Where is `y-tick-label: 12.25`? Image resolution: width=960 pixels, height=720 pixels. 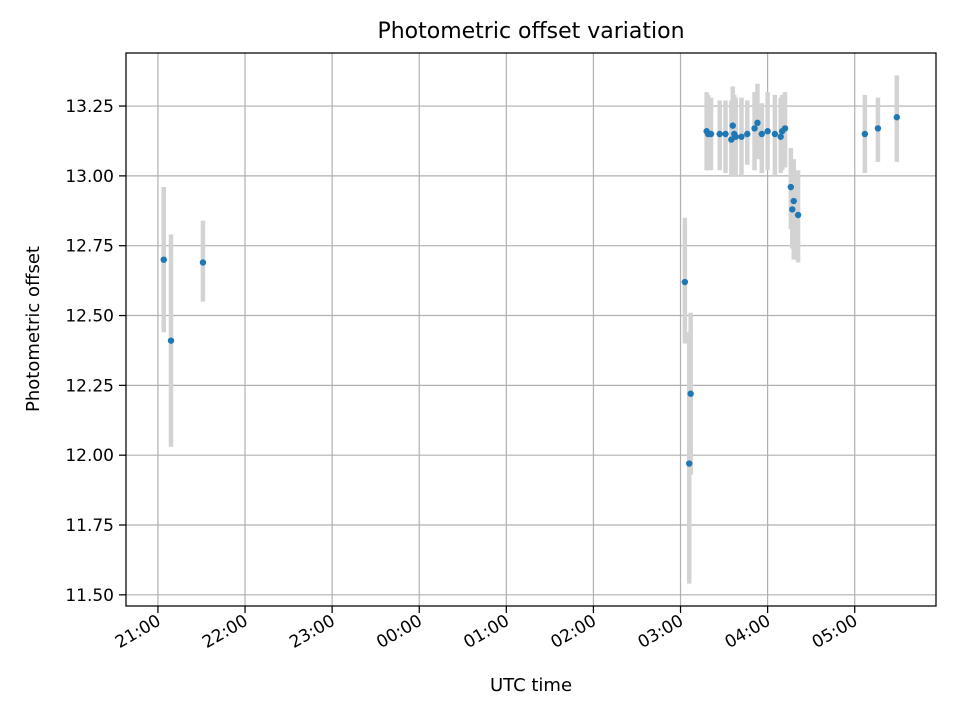
y-tick-label: 12.25 is located at coordinates (89, 386).